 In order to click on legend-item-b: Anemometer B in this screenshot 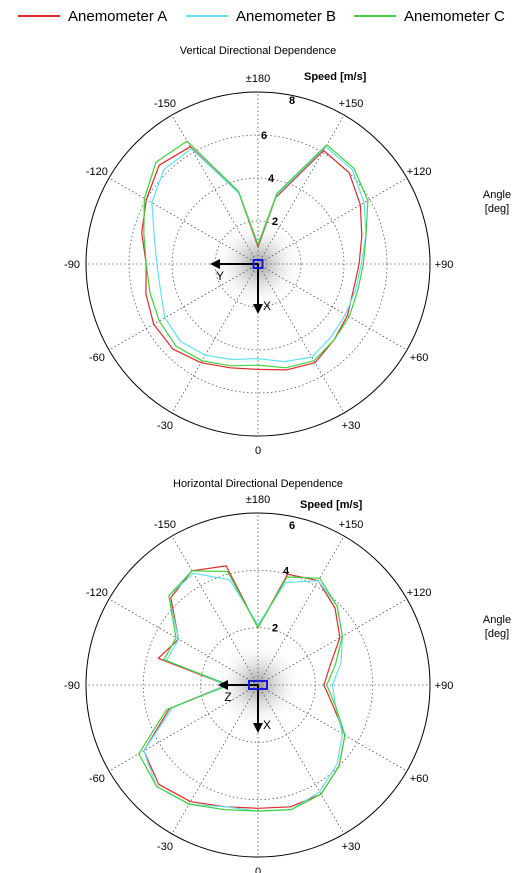, I will do `click(261, 16)`.